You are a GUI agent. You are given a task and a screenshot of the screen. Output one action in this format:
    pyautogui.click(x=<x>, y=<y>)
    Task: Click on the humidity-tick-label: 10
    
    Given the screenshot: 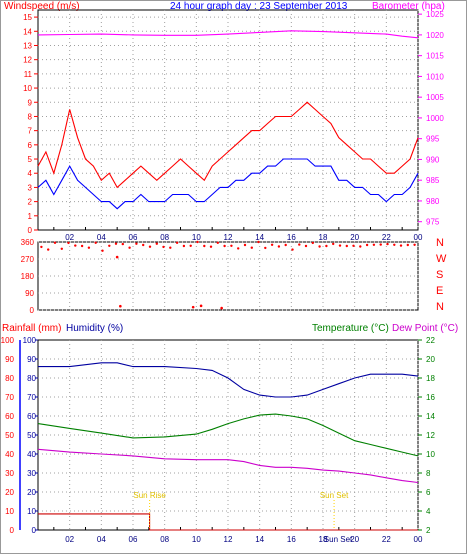 What is the action you would take?
    pyautogui.click(x=31, y=511)
    